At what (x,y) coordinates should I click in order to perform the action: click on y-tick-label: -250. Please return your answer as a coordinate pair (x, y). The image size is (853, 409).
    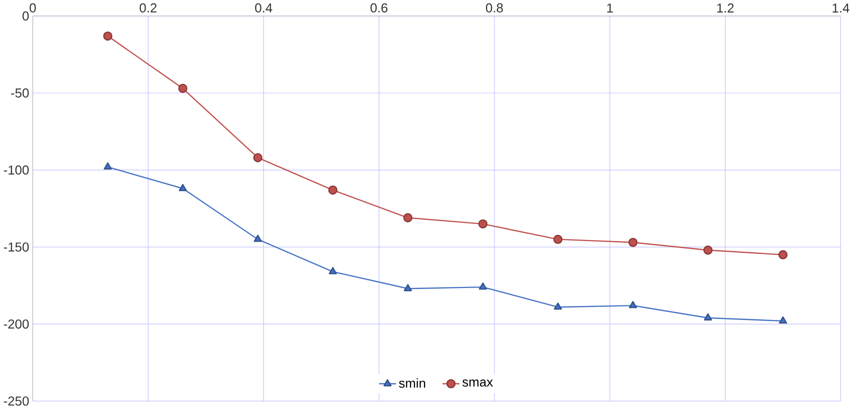
    Looking at the image, I should click on (16, 401).